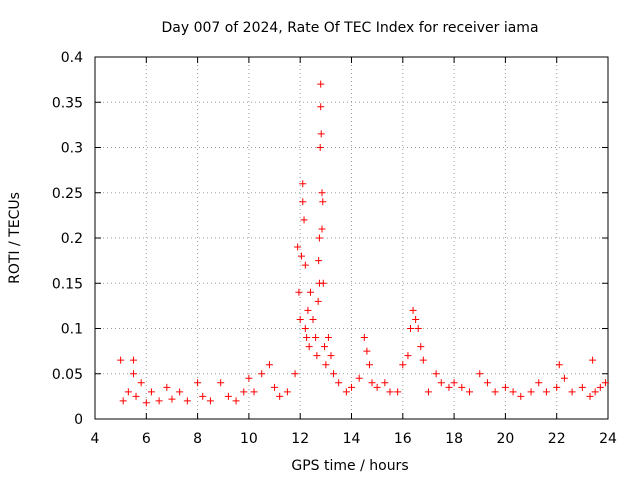 This screenshot has height=480, width=640. Describe the element at coordinates (249, 439) in the screenshot. I see `x-tick-label: 10` at that location.